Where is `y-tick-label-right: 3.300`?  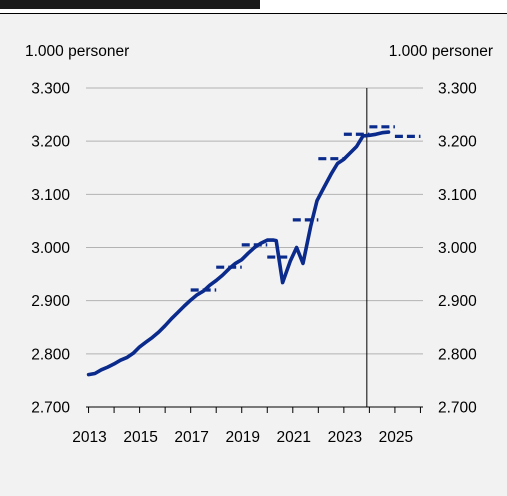
y-tick-label-right: 3.300 is located at coordinates (457, 89).